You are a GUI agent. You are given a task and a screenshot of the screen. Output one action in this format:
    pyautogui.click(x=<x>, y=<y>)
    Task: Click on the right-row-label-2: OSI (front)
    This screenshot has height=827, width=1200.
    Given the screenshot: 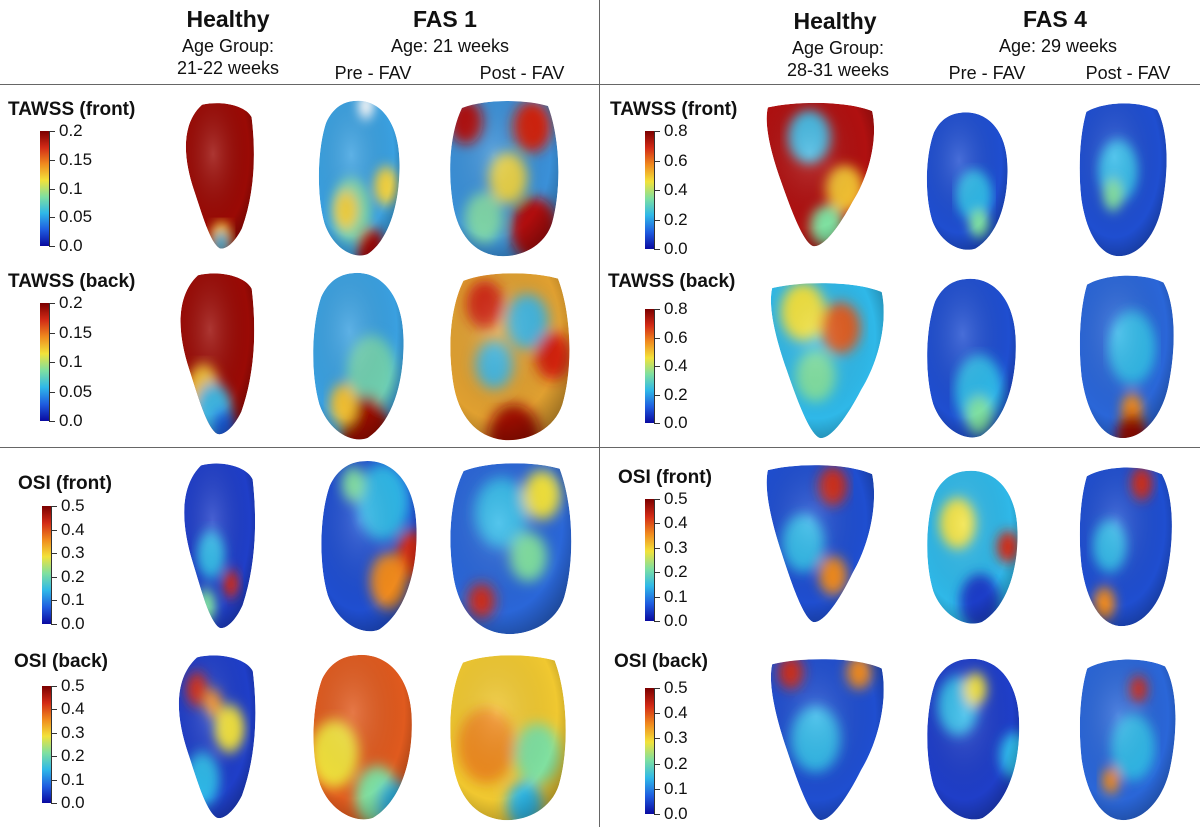 What is the action you would take?
    pyautogui.click(x=665, y=477)
    